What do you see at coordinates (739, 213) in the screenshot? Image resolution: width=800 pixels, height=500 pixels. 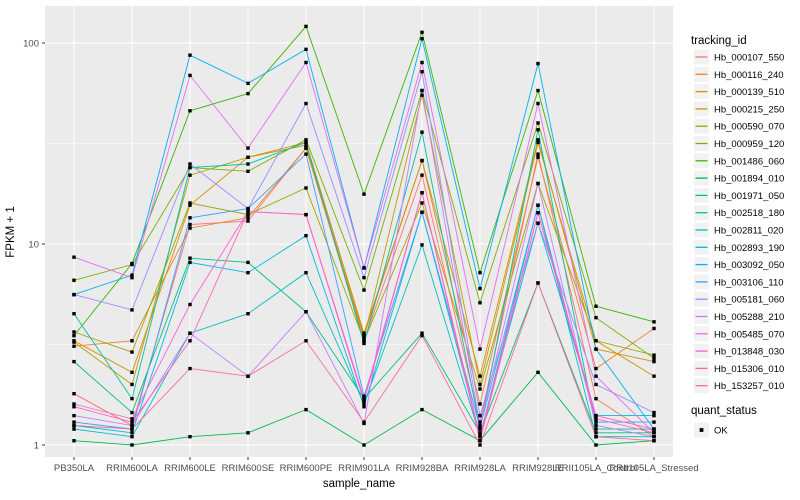 I see `legend-item-Hb_002518_180: Hb_002518_180` at bounding box center [739, 213].